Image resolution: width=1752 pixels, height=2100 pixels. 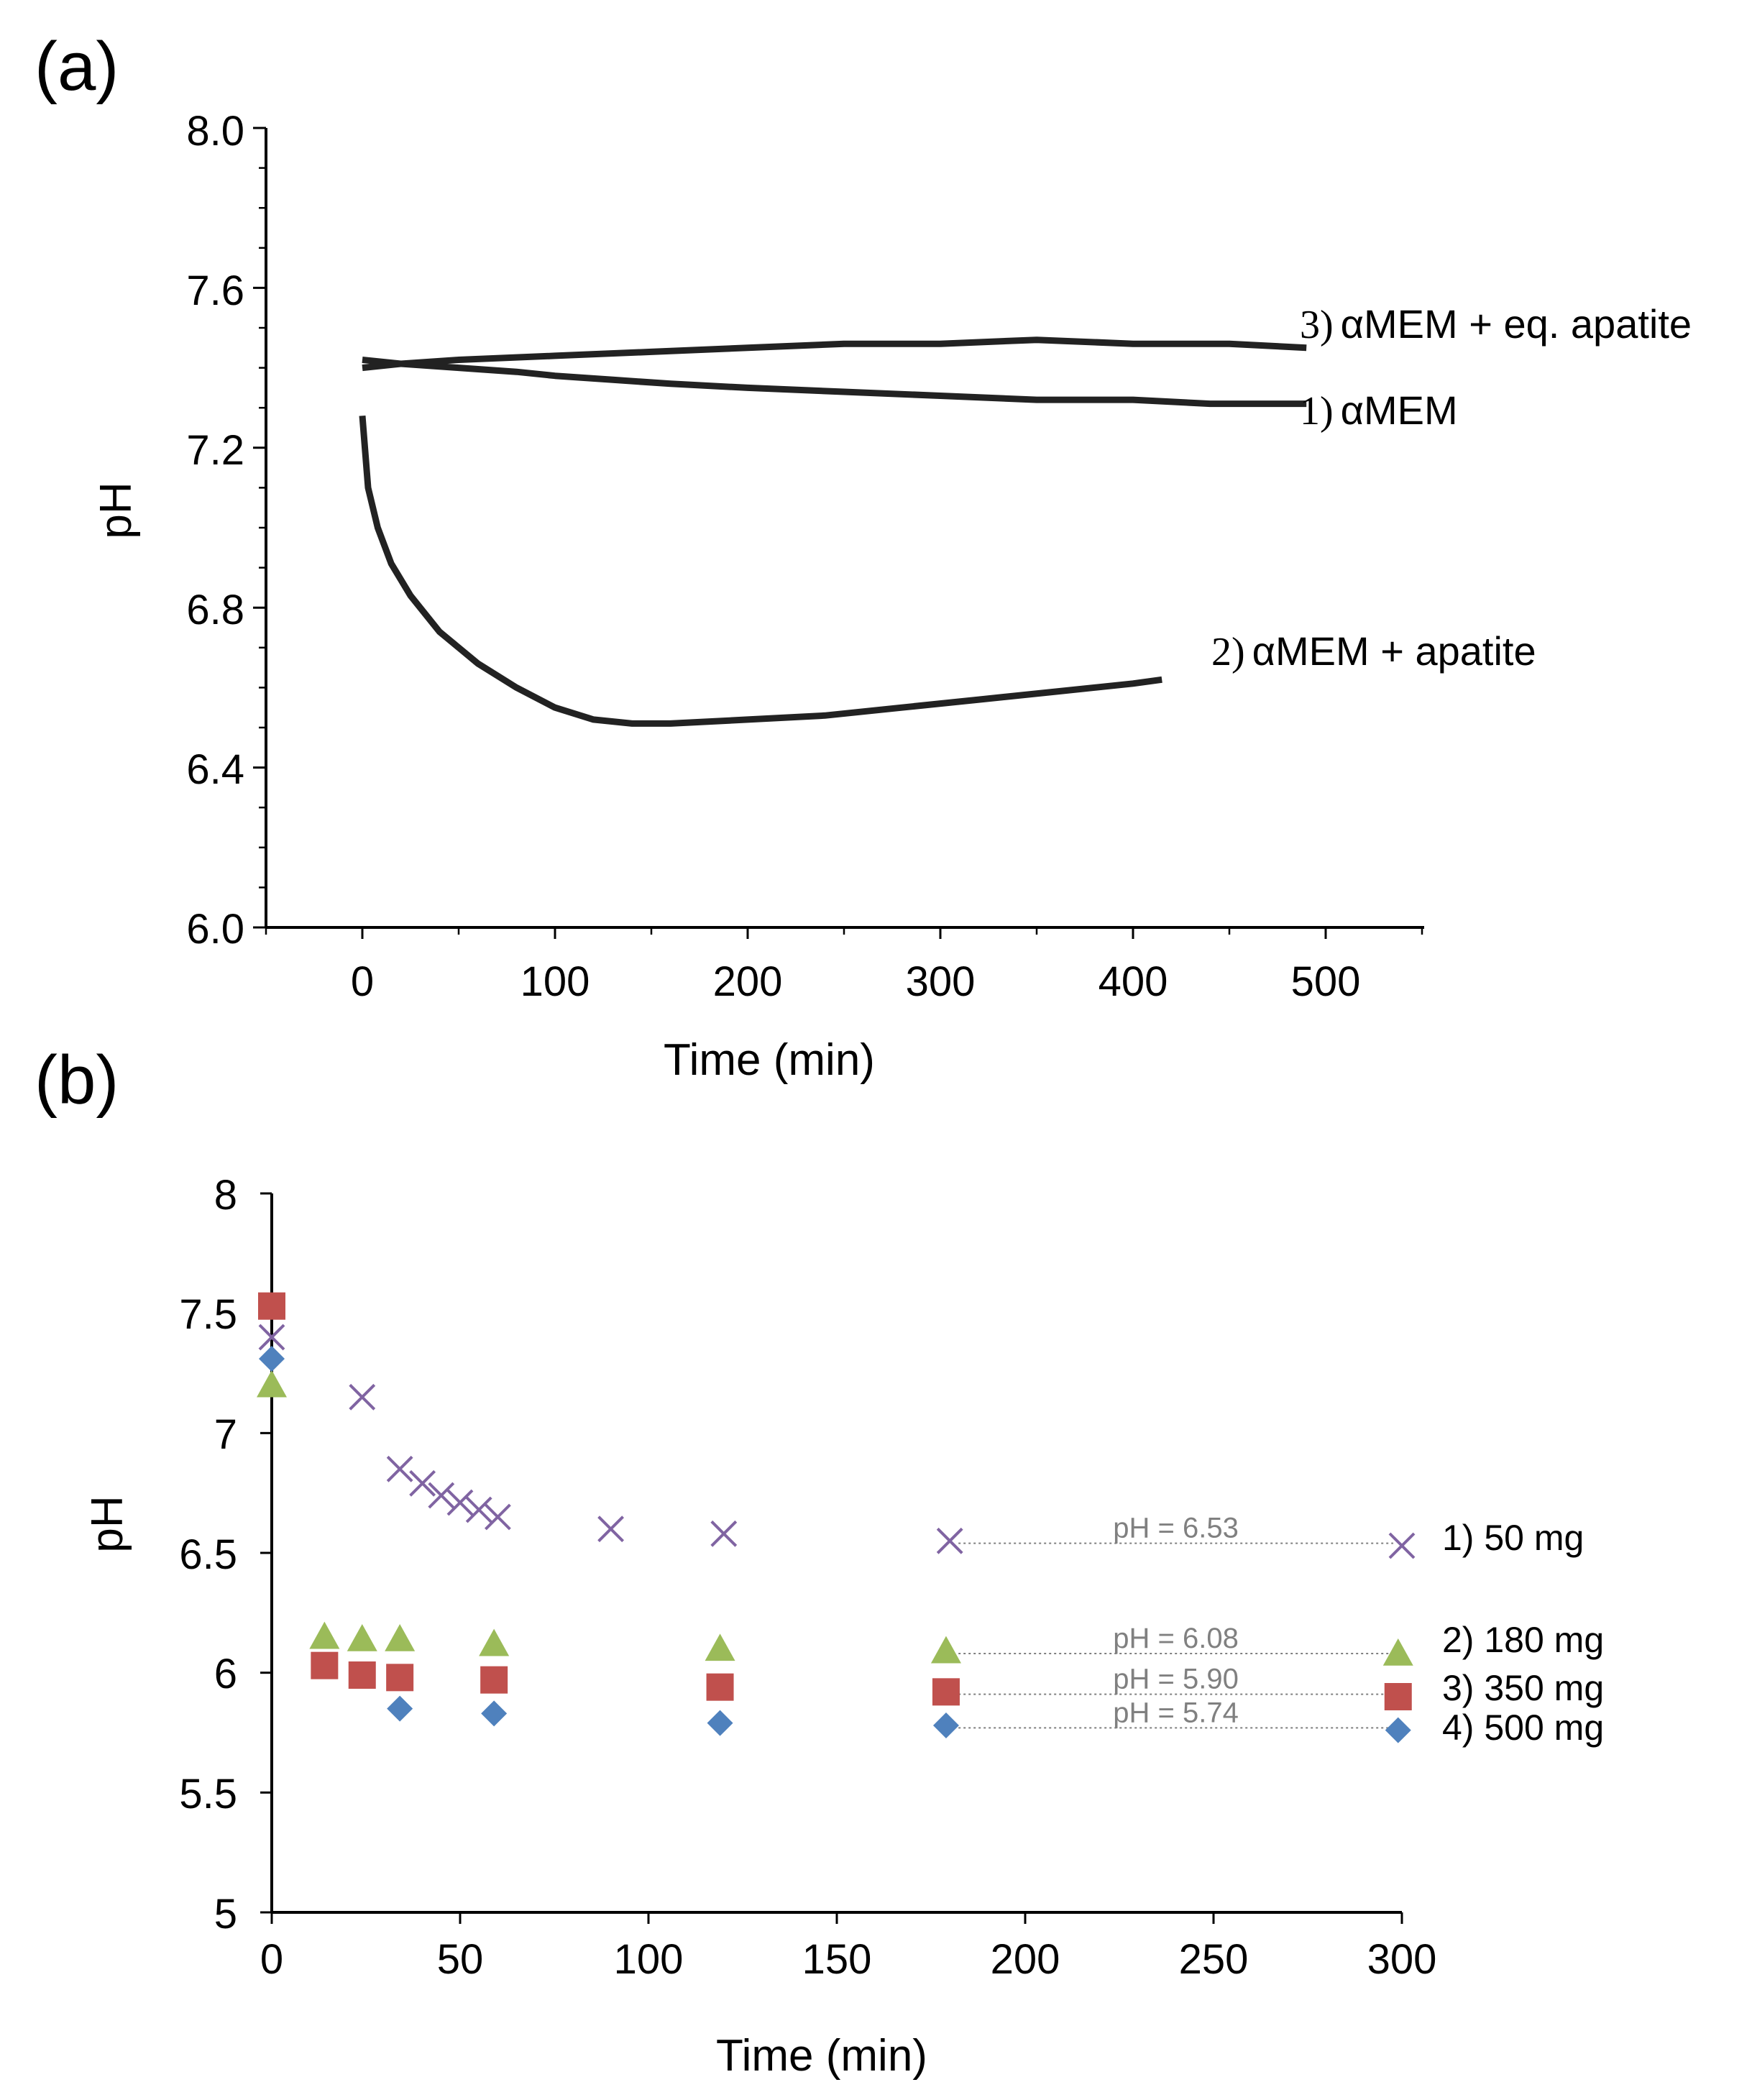 I want to click on panel-a-x-ticks, so click(x=844, y=933).